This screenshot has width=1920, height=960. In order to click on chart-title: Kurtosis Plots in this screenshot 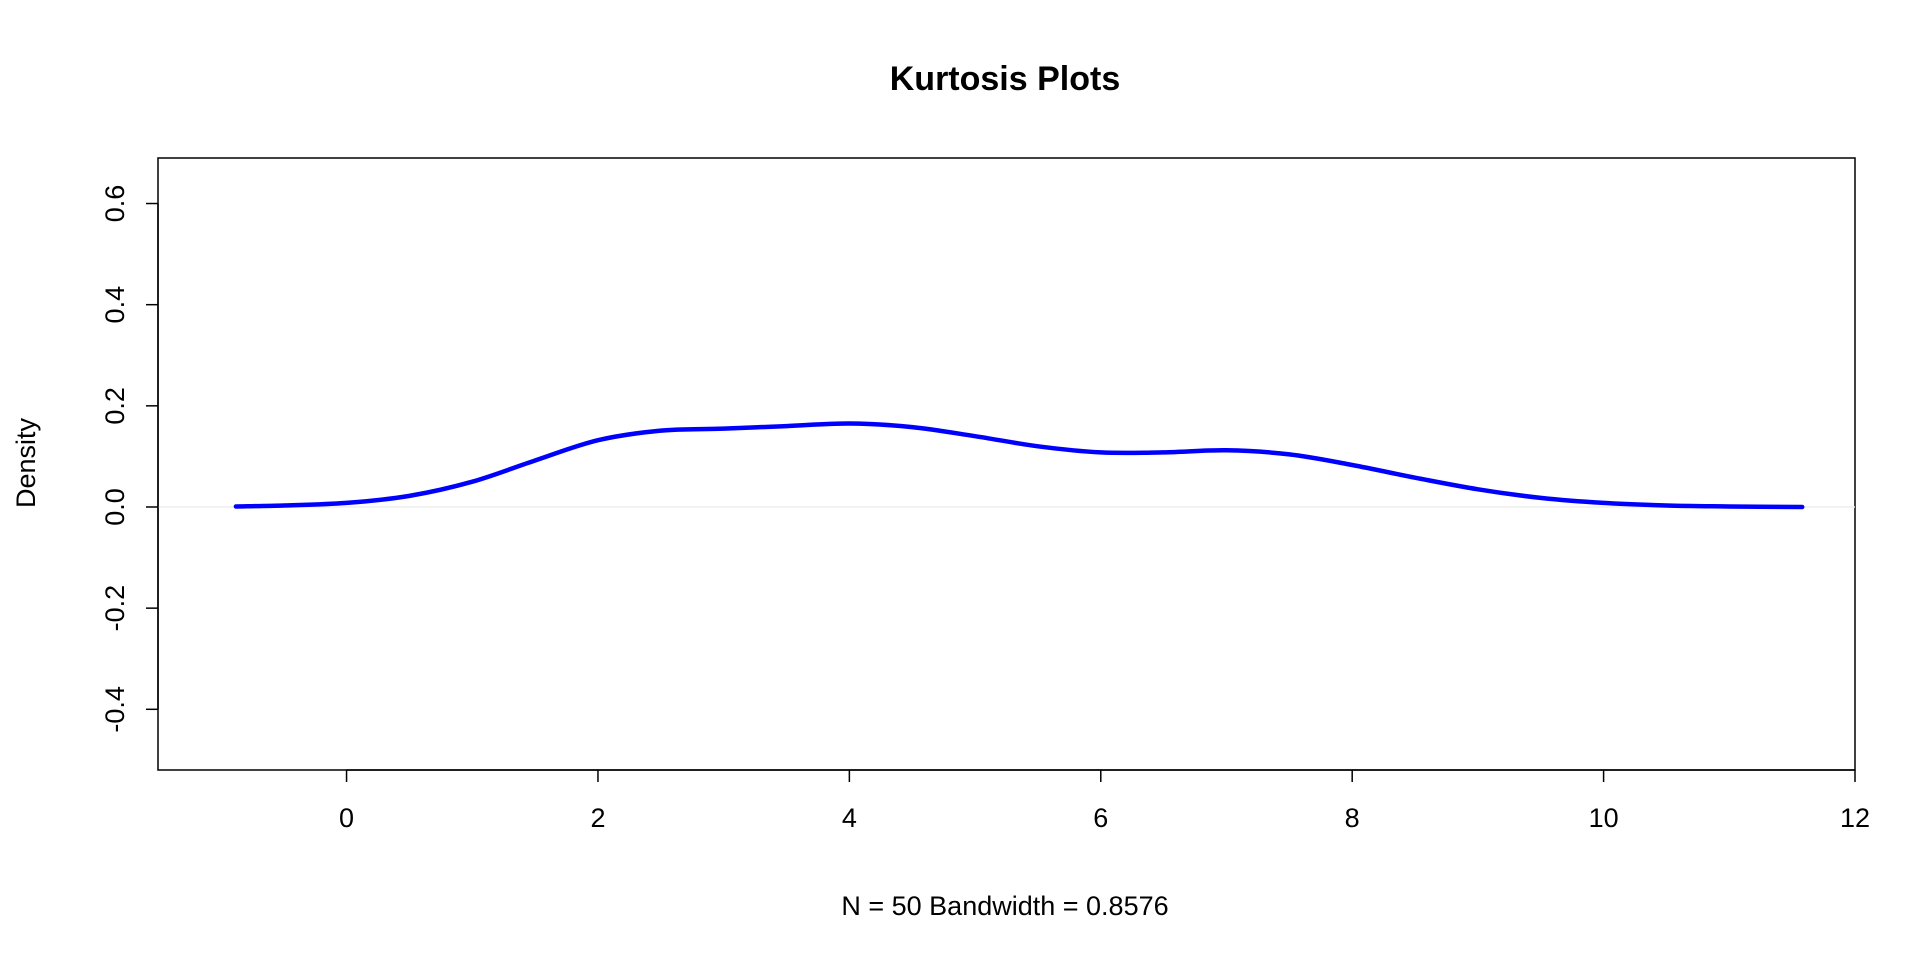, I will do `click(1005, 79)`.